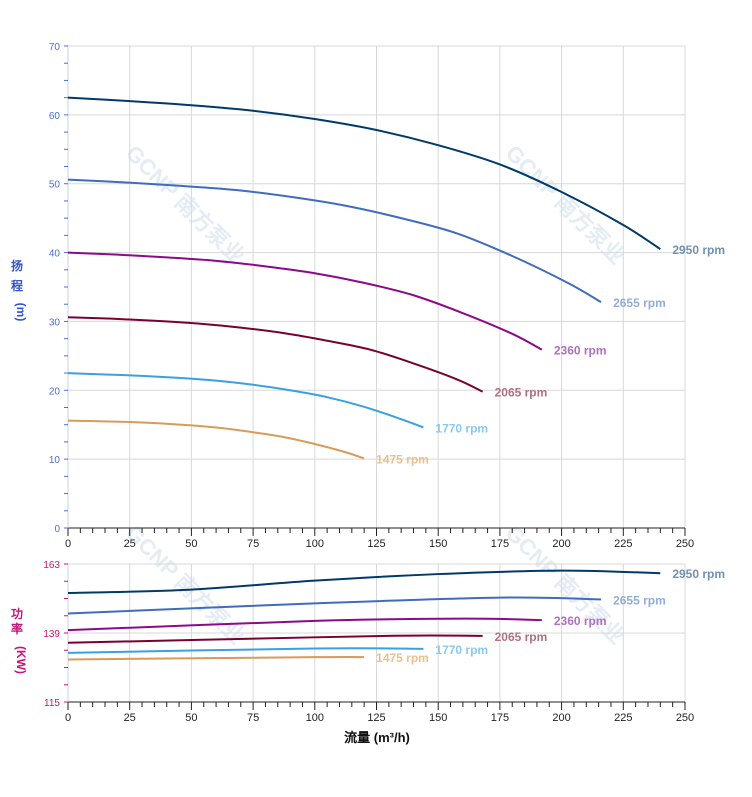 This screenshot has height=797, width=752. I want to click on y-tick-label: 60, so click(55, 116).